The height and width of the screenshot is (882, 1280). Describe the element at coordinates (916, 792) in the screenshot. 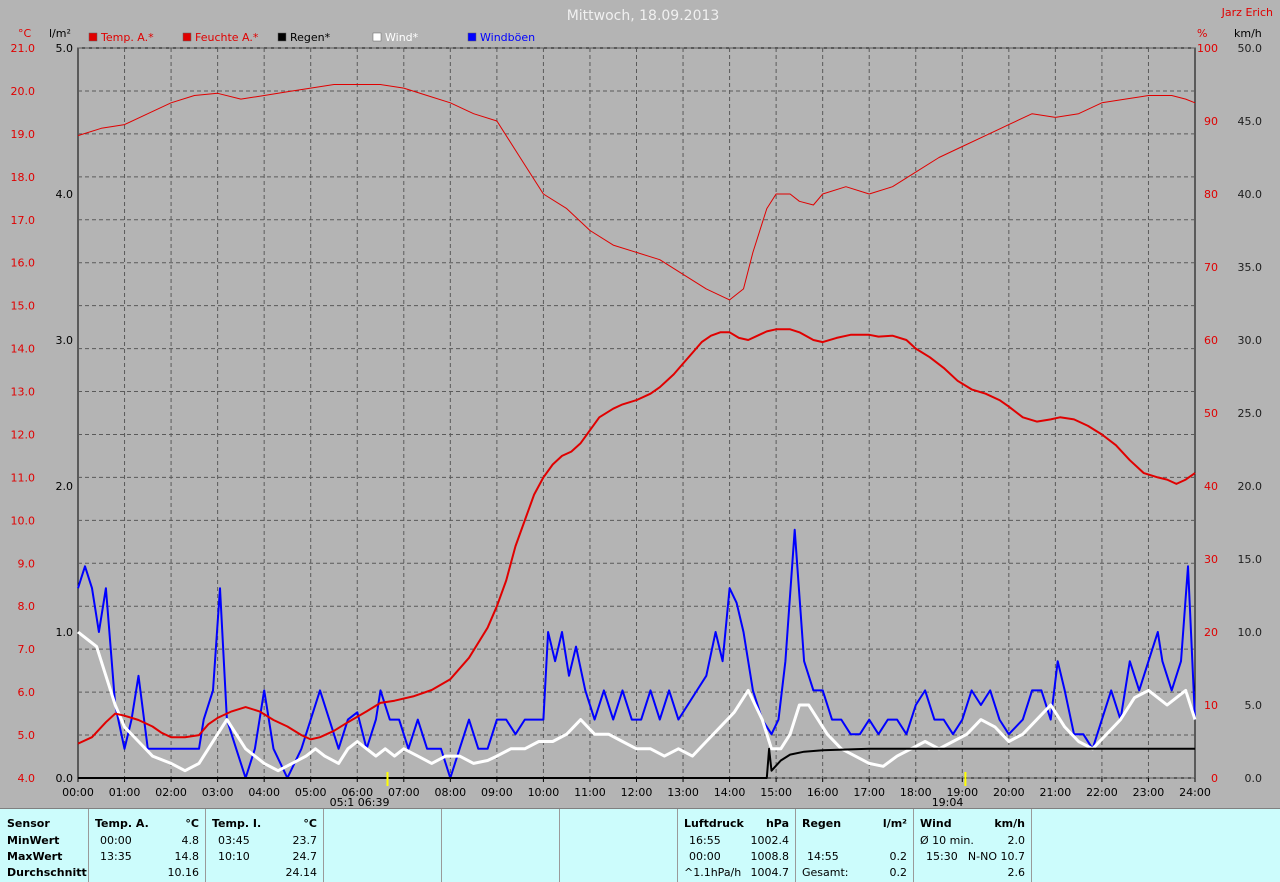

I see `time-tick-label: 18:00` at that location.